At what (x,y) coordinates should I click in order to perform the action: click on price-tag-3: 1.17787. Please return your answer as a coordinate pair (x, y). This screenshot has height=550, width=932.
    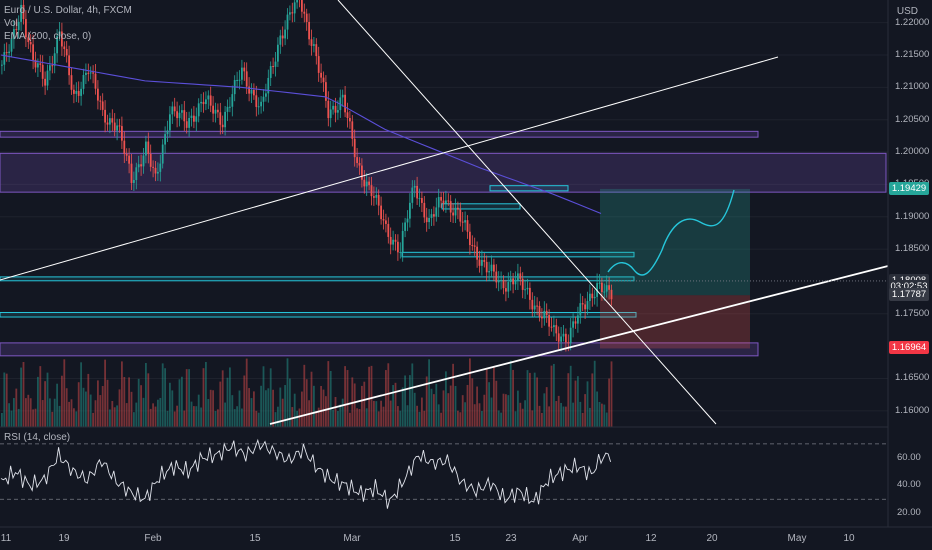
    Looking at the image, I should click on (909, 295).